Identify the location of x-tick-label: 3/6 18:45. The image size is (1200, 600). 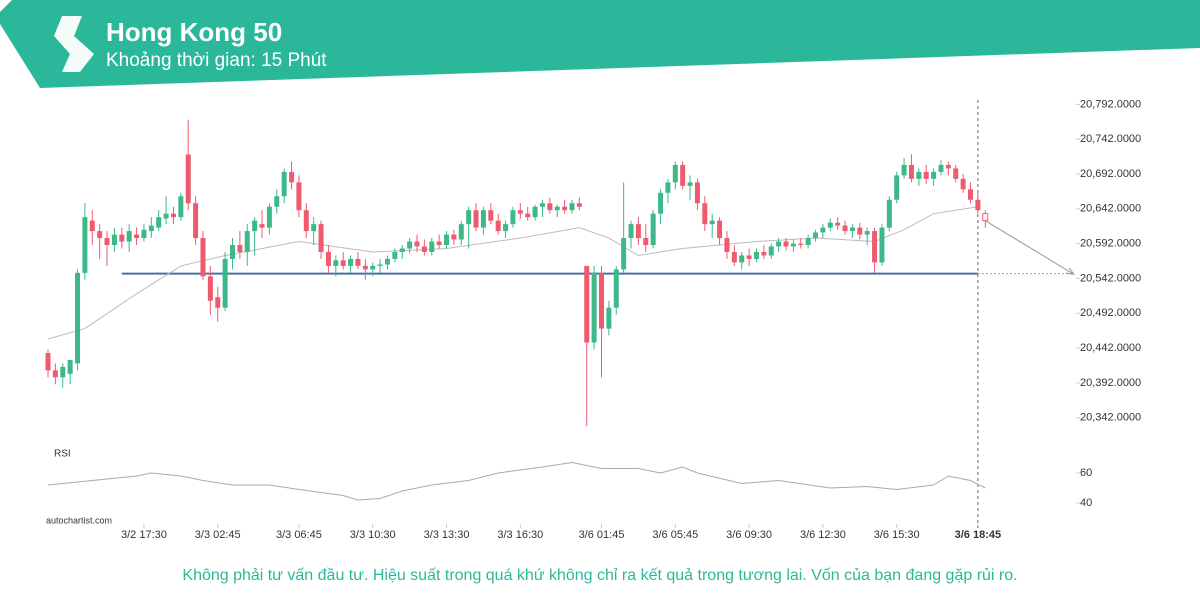
(978, 535).